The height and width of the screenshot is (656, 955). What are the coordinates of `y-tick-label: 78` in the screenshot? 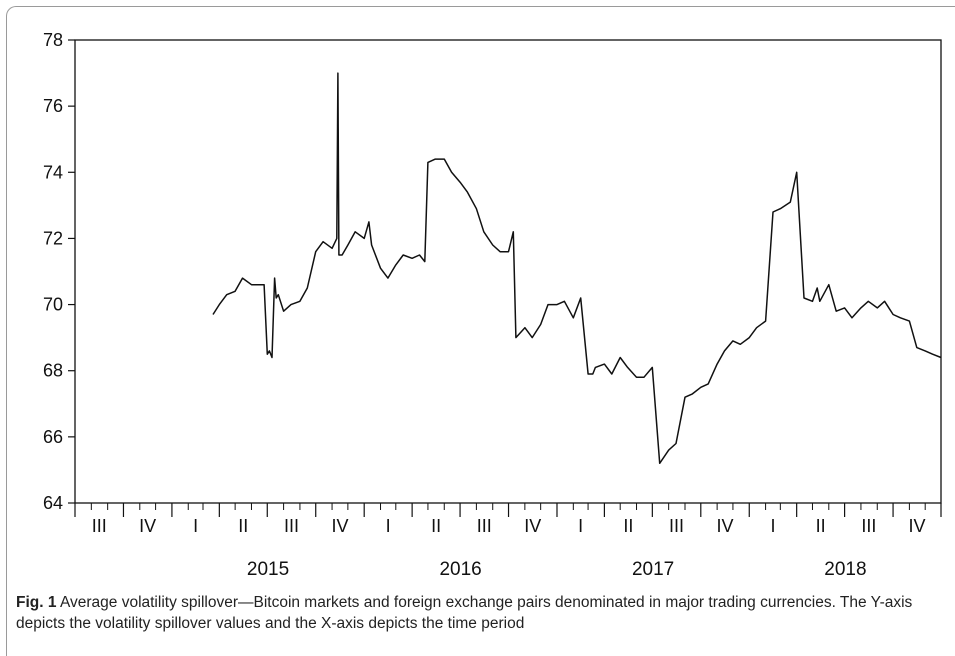 It's located at (53, 40).